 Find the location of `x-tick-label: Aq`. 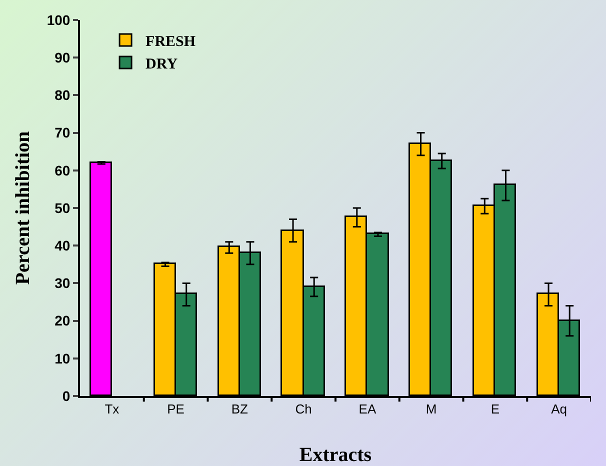

x-tick-label: Aq is located at coordinates (559, 409).